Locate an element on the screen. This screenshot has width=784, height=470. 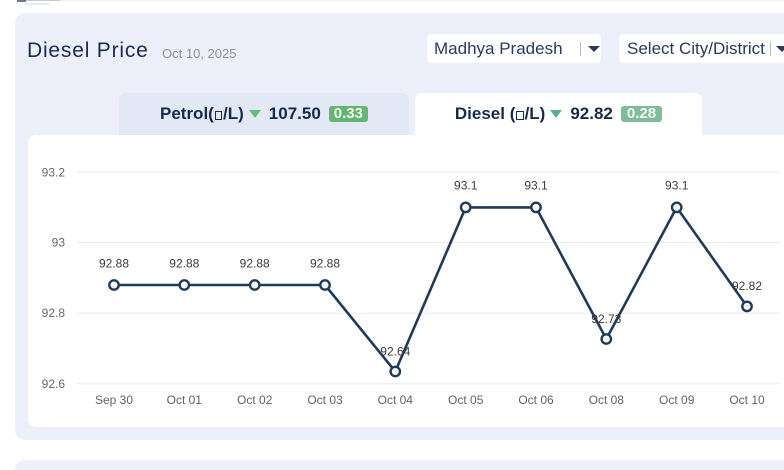
svg-text: Oct 04 is located at coordinates (396, 400).